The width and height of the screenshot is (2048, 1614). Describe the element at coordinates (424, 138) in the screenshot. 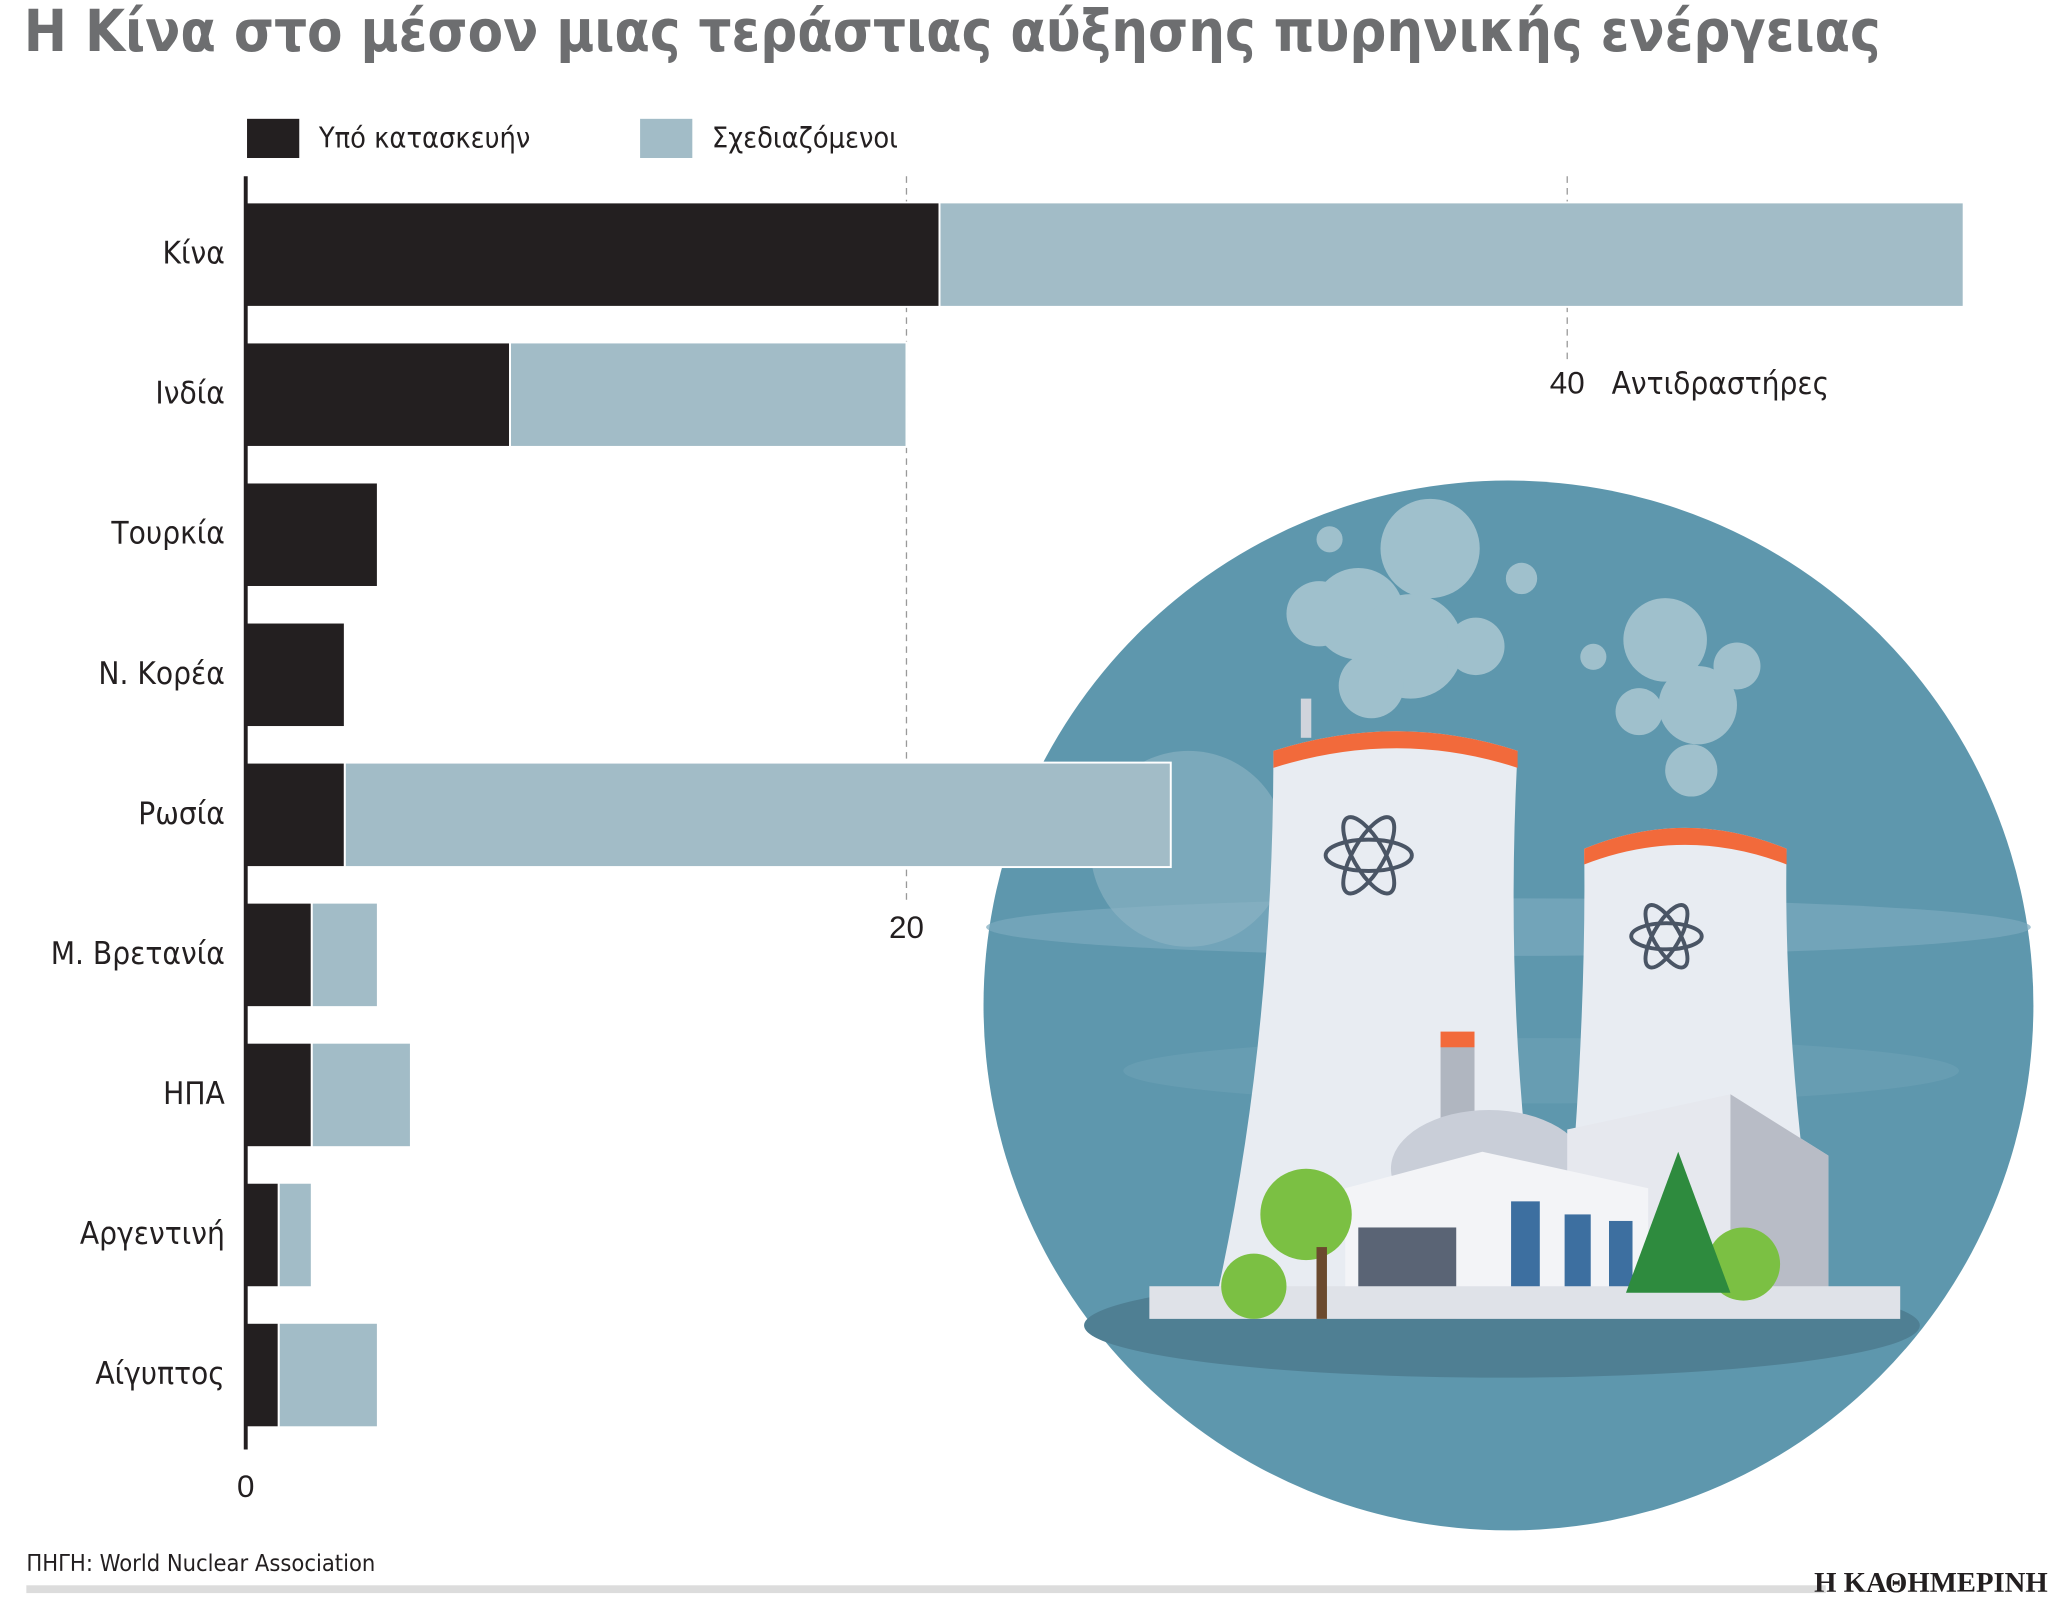

I see `legend-label: Υπό κατασκευήν` at that location.